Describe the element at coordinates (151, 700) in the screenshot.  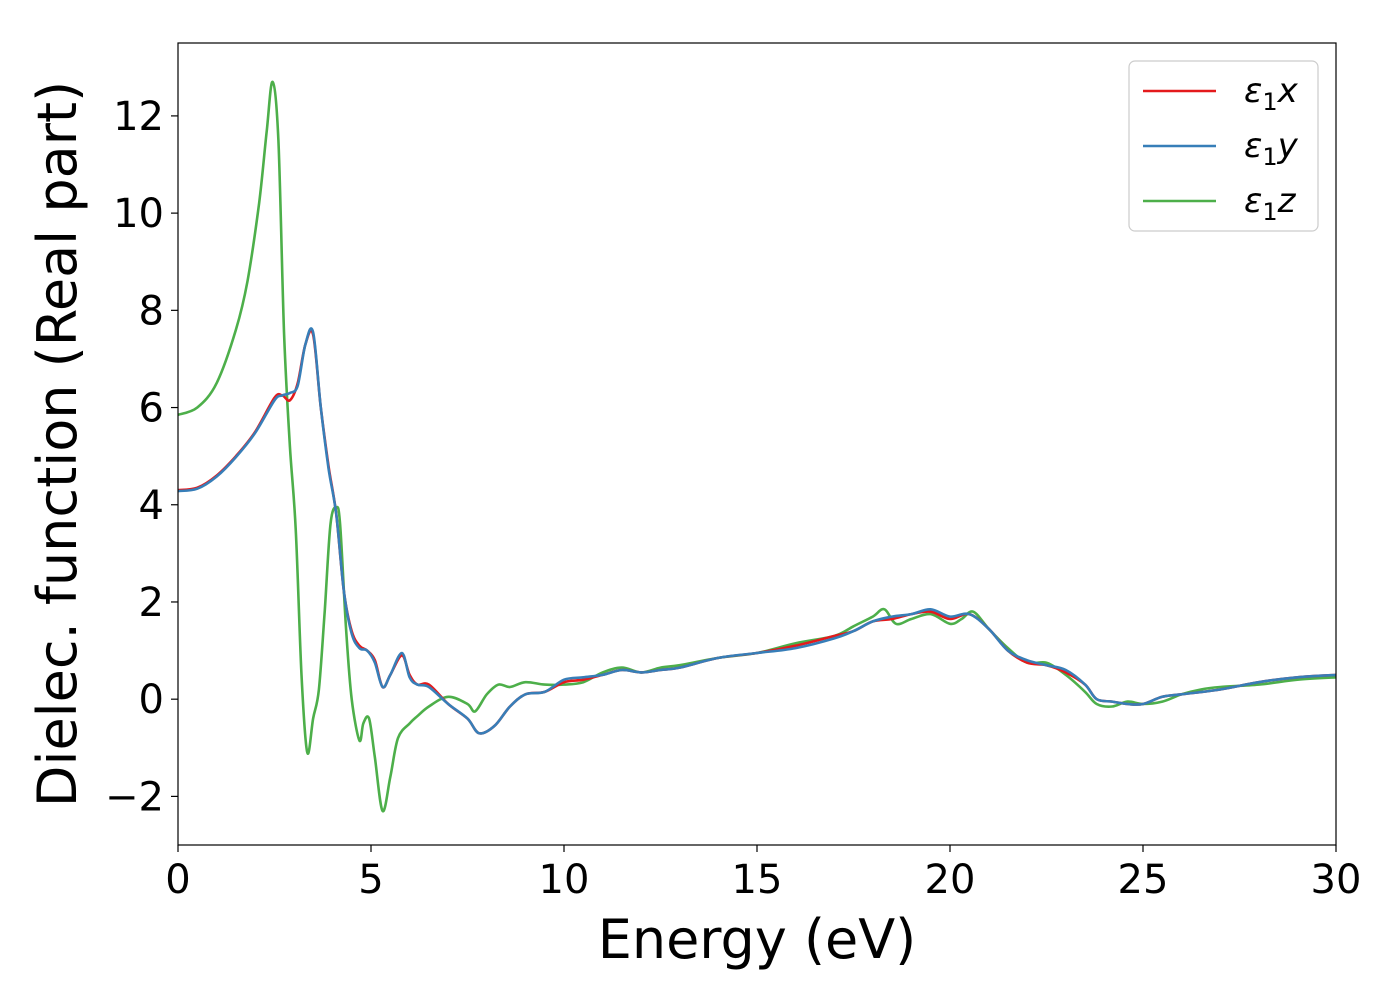
I see `y-tick-label: 0` at that location.